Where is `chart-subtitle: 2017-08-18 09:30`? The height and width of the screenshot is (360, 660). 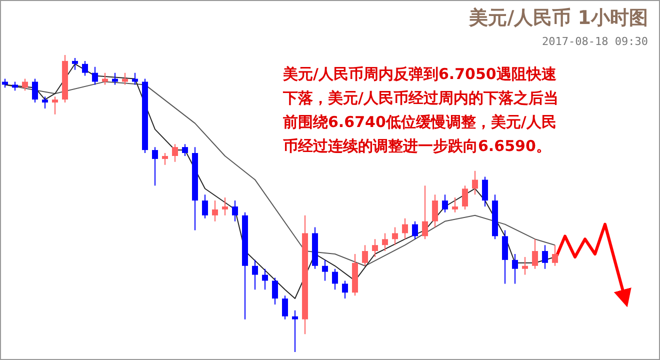 chart-subtitle: 2017-08-18 09:30 is located at coordinates (595, 41).